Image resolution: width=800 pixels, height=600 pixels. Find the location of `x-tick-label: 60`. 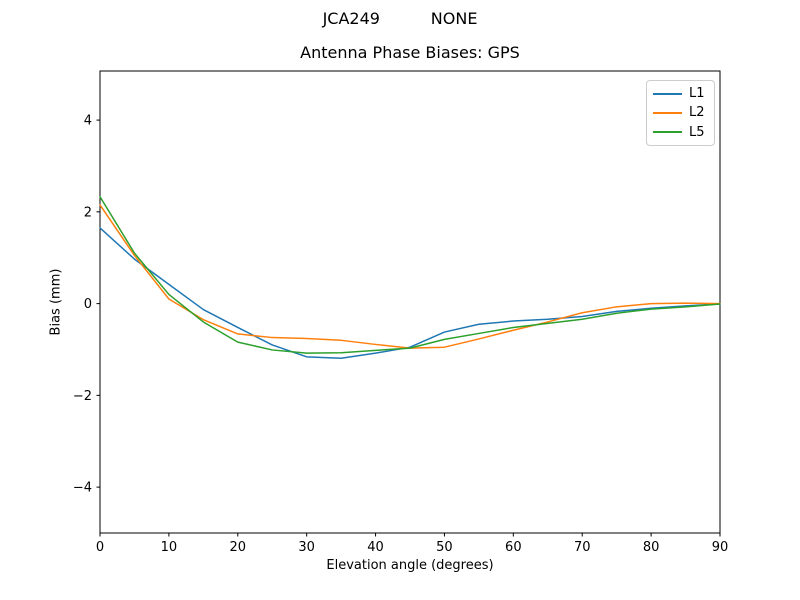

x-tick-label: 60 is located at coordinates (513, 547).